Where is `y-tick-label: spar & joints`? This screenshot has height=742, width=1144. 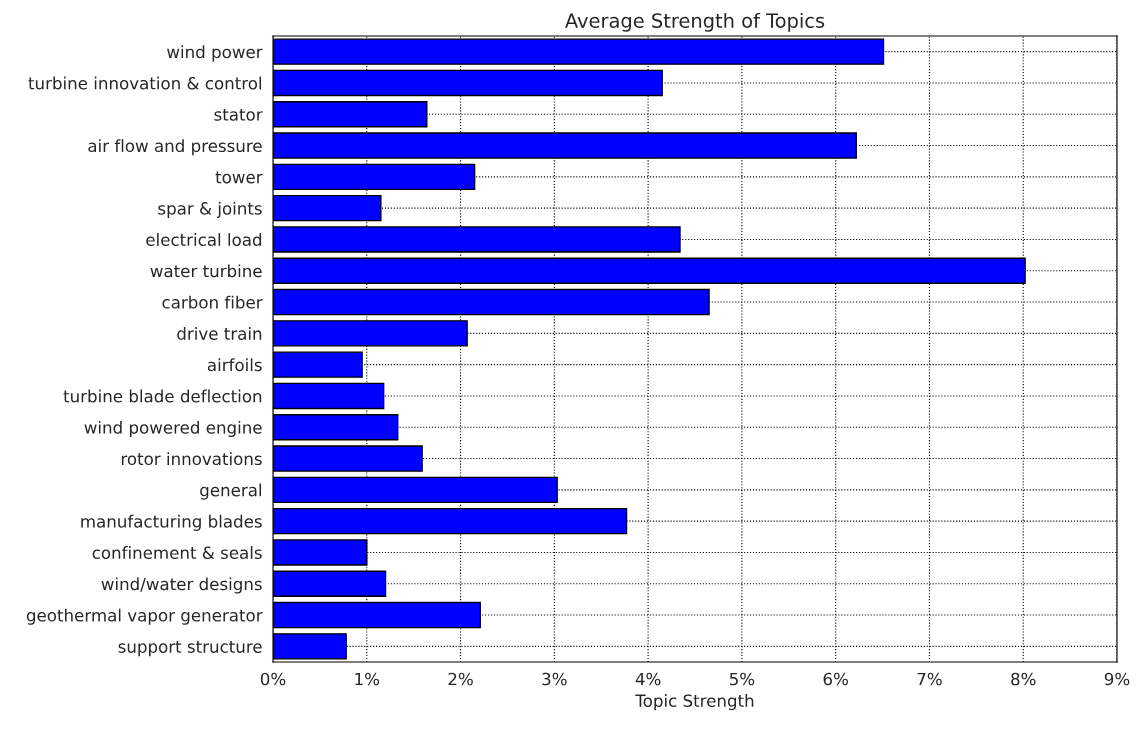 y-tick-label: spar & joints is located at coordinates (210, 209).